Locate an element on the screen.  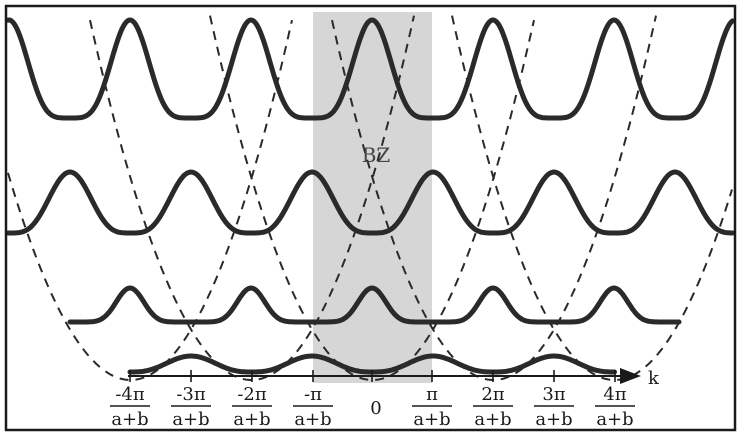
tick-numerator: -2π is located at coordinates (252, 394).